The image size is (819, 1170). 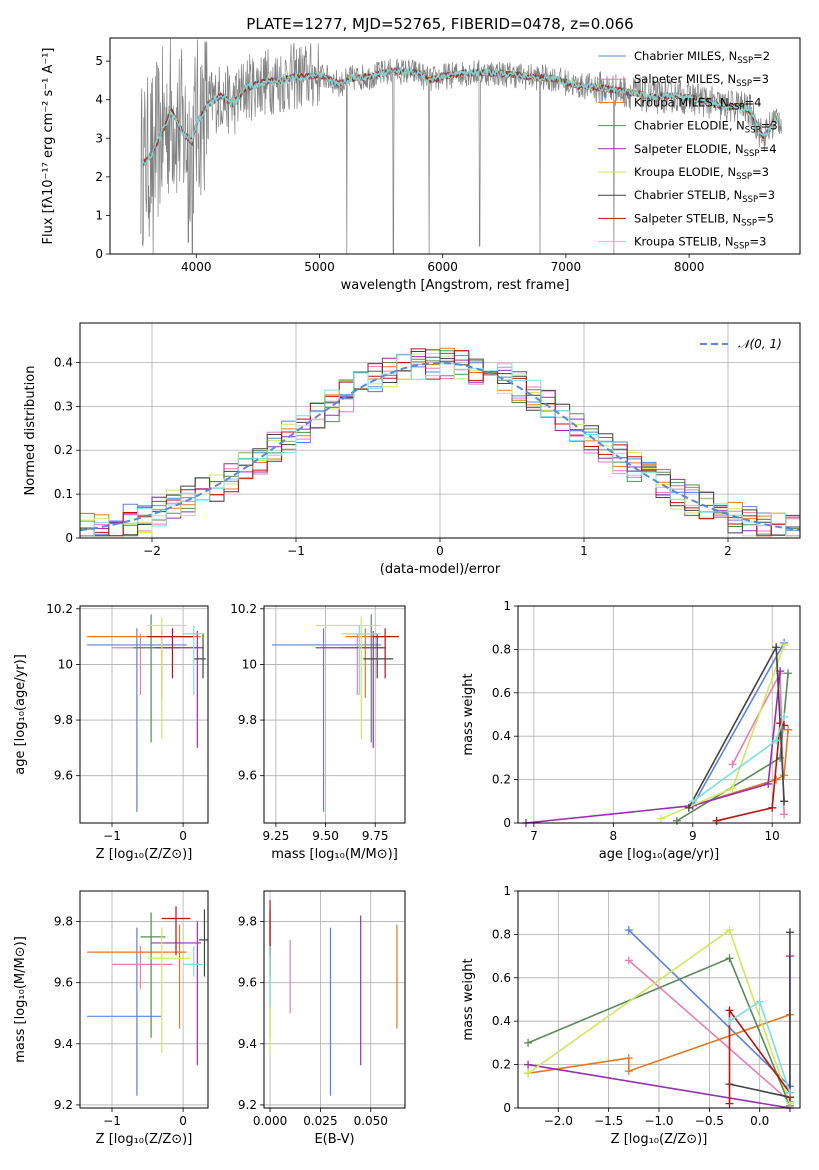 I want to click on histogram-chabrier-stelib, so click(x=440, y=443).